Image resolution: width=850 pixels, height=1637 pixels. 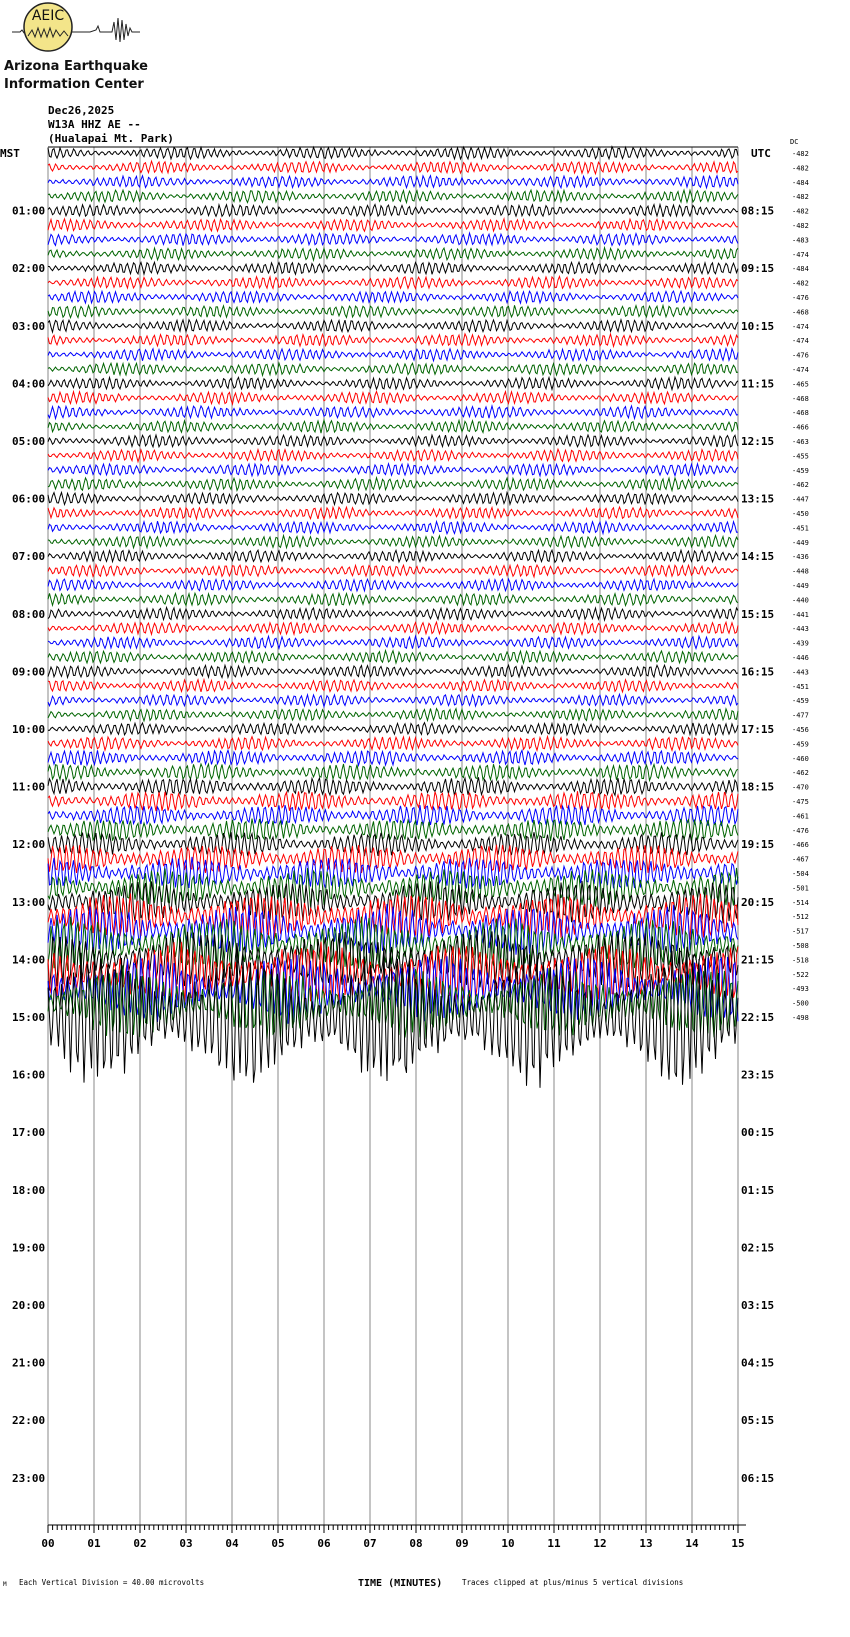 What do you see at coordinates (800, 543) in the screenshot?
I see `dc-offset-label: -449` at bounding box center [800, 543].